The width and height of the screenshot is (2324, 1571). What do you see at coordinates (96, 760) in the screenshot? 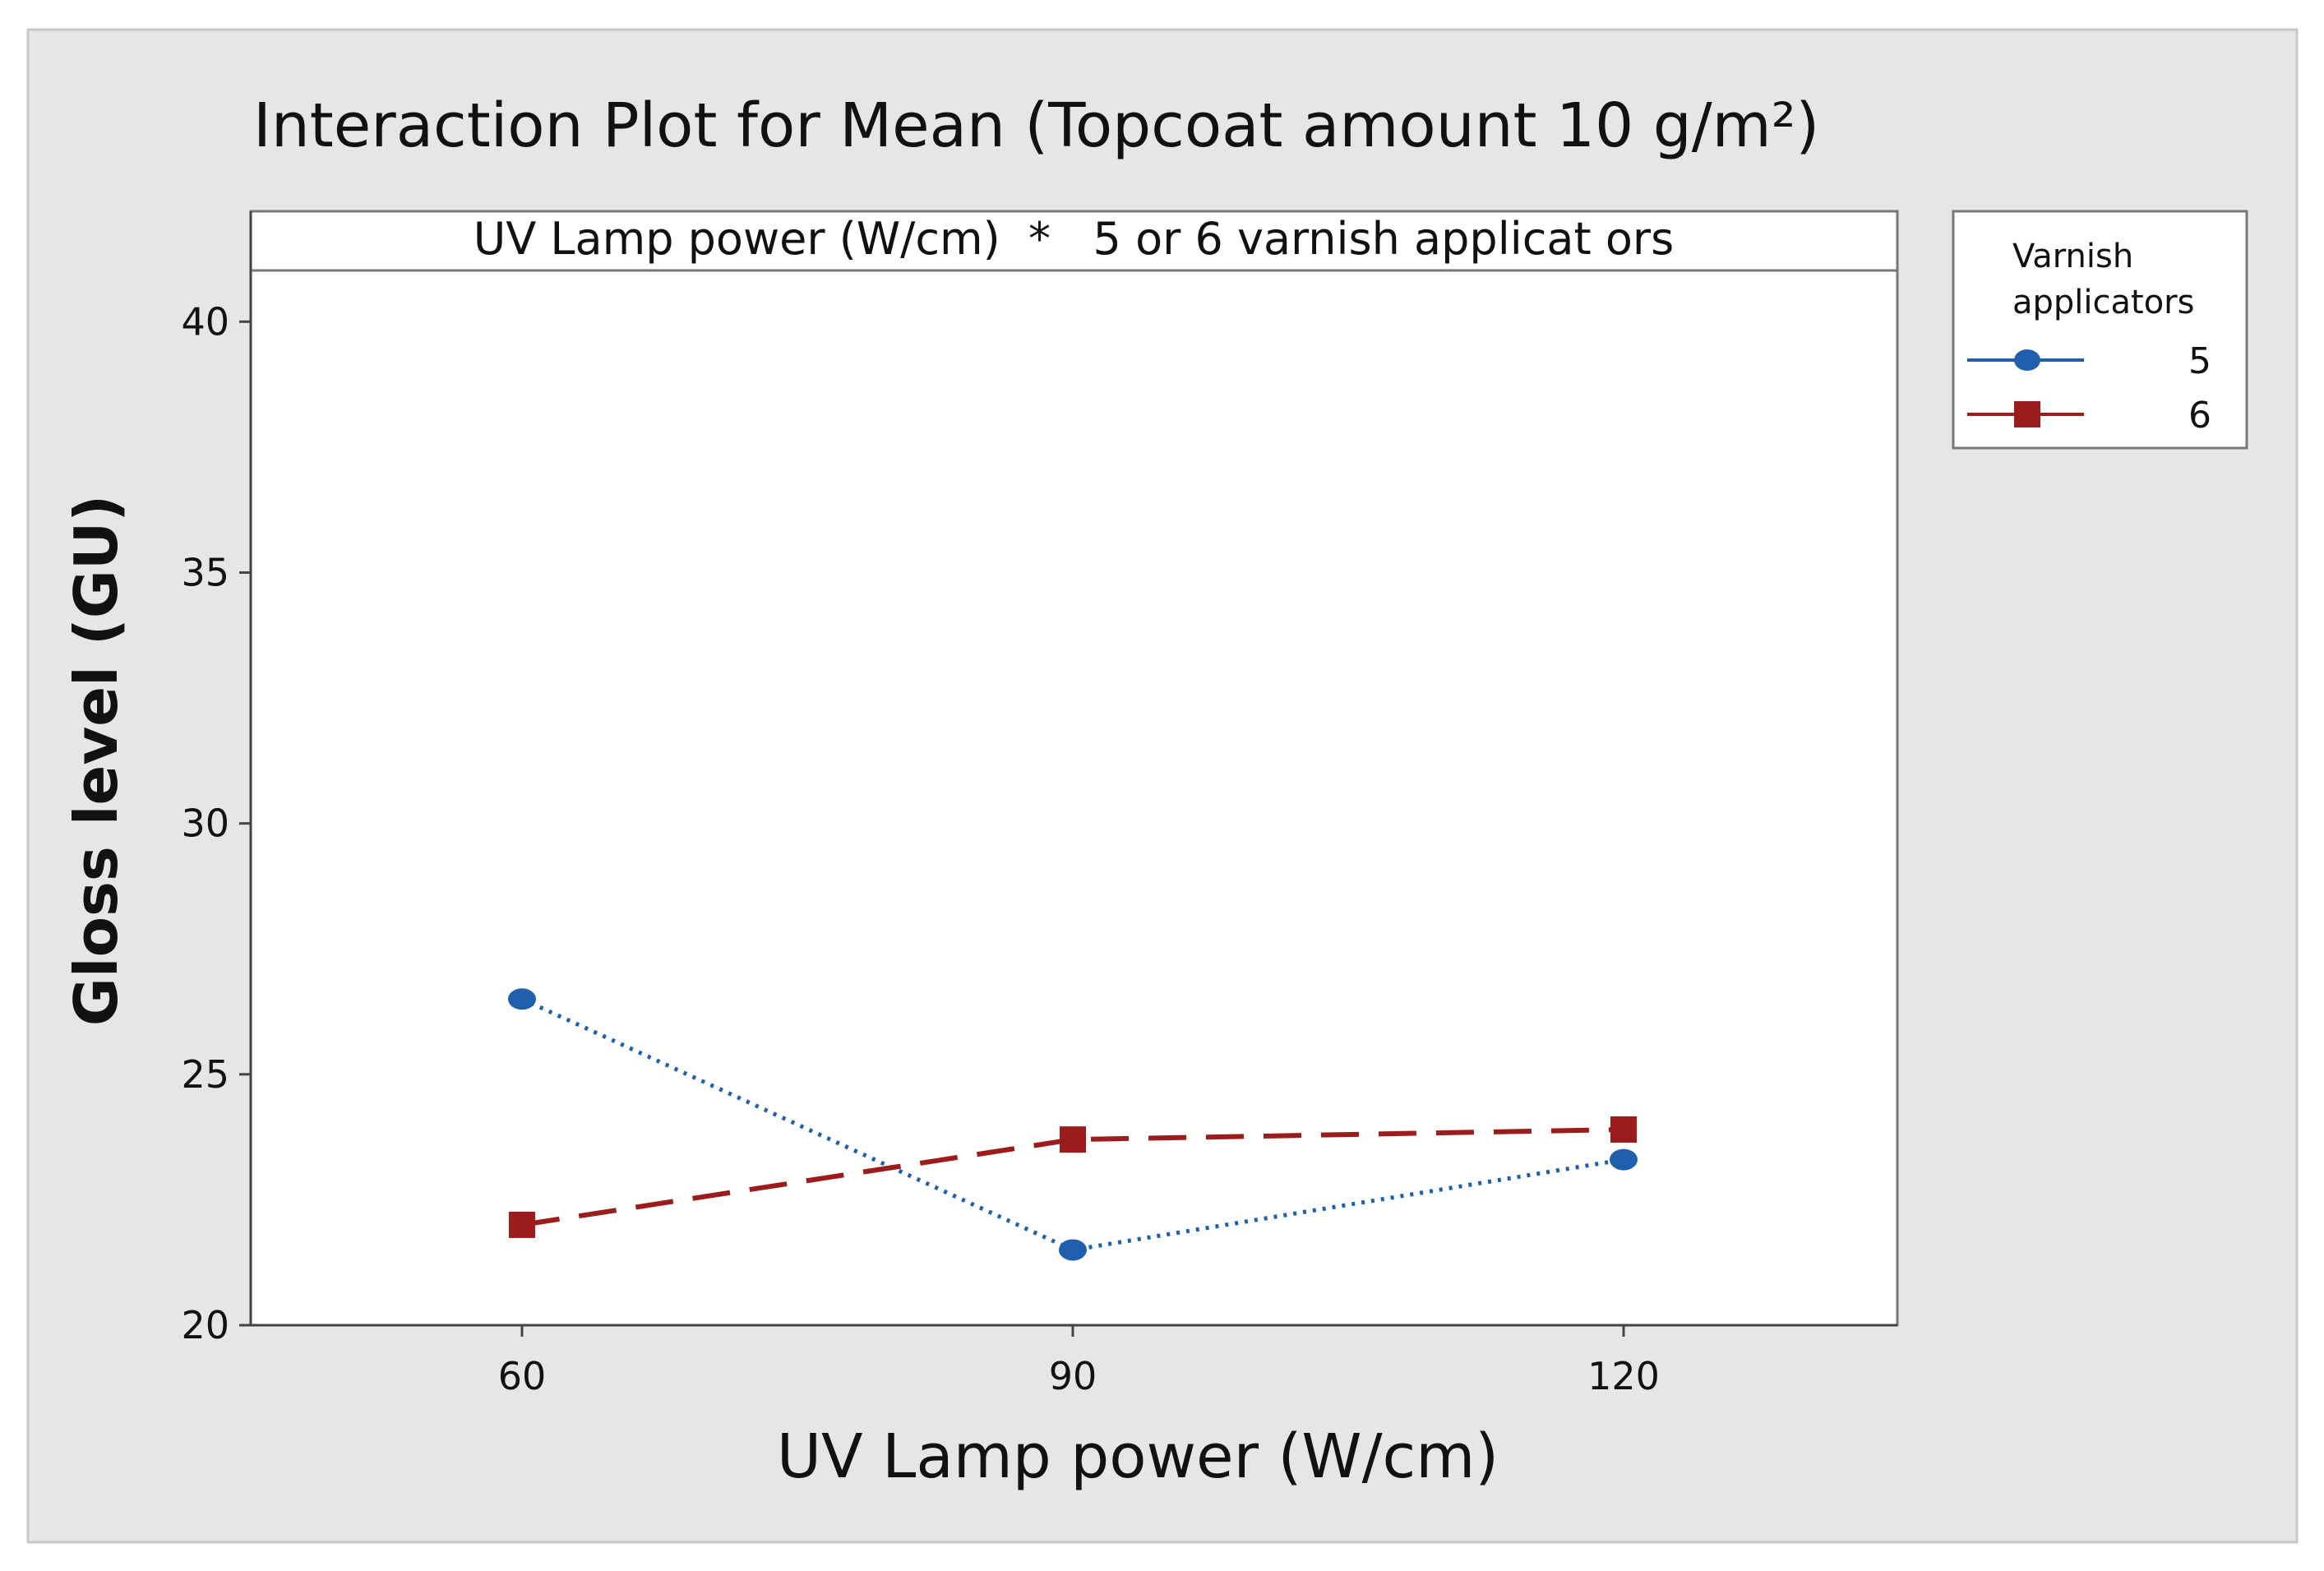
I see `y-axis-label: Gloss level (GU)` at bounding box center [96, 760].